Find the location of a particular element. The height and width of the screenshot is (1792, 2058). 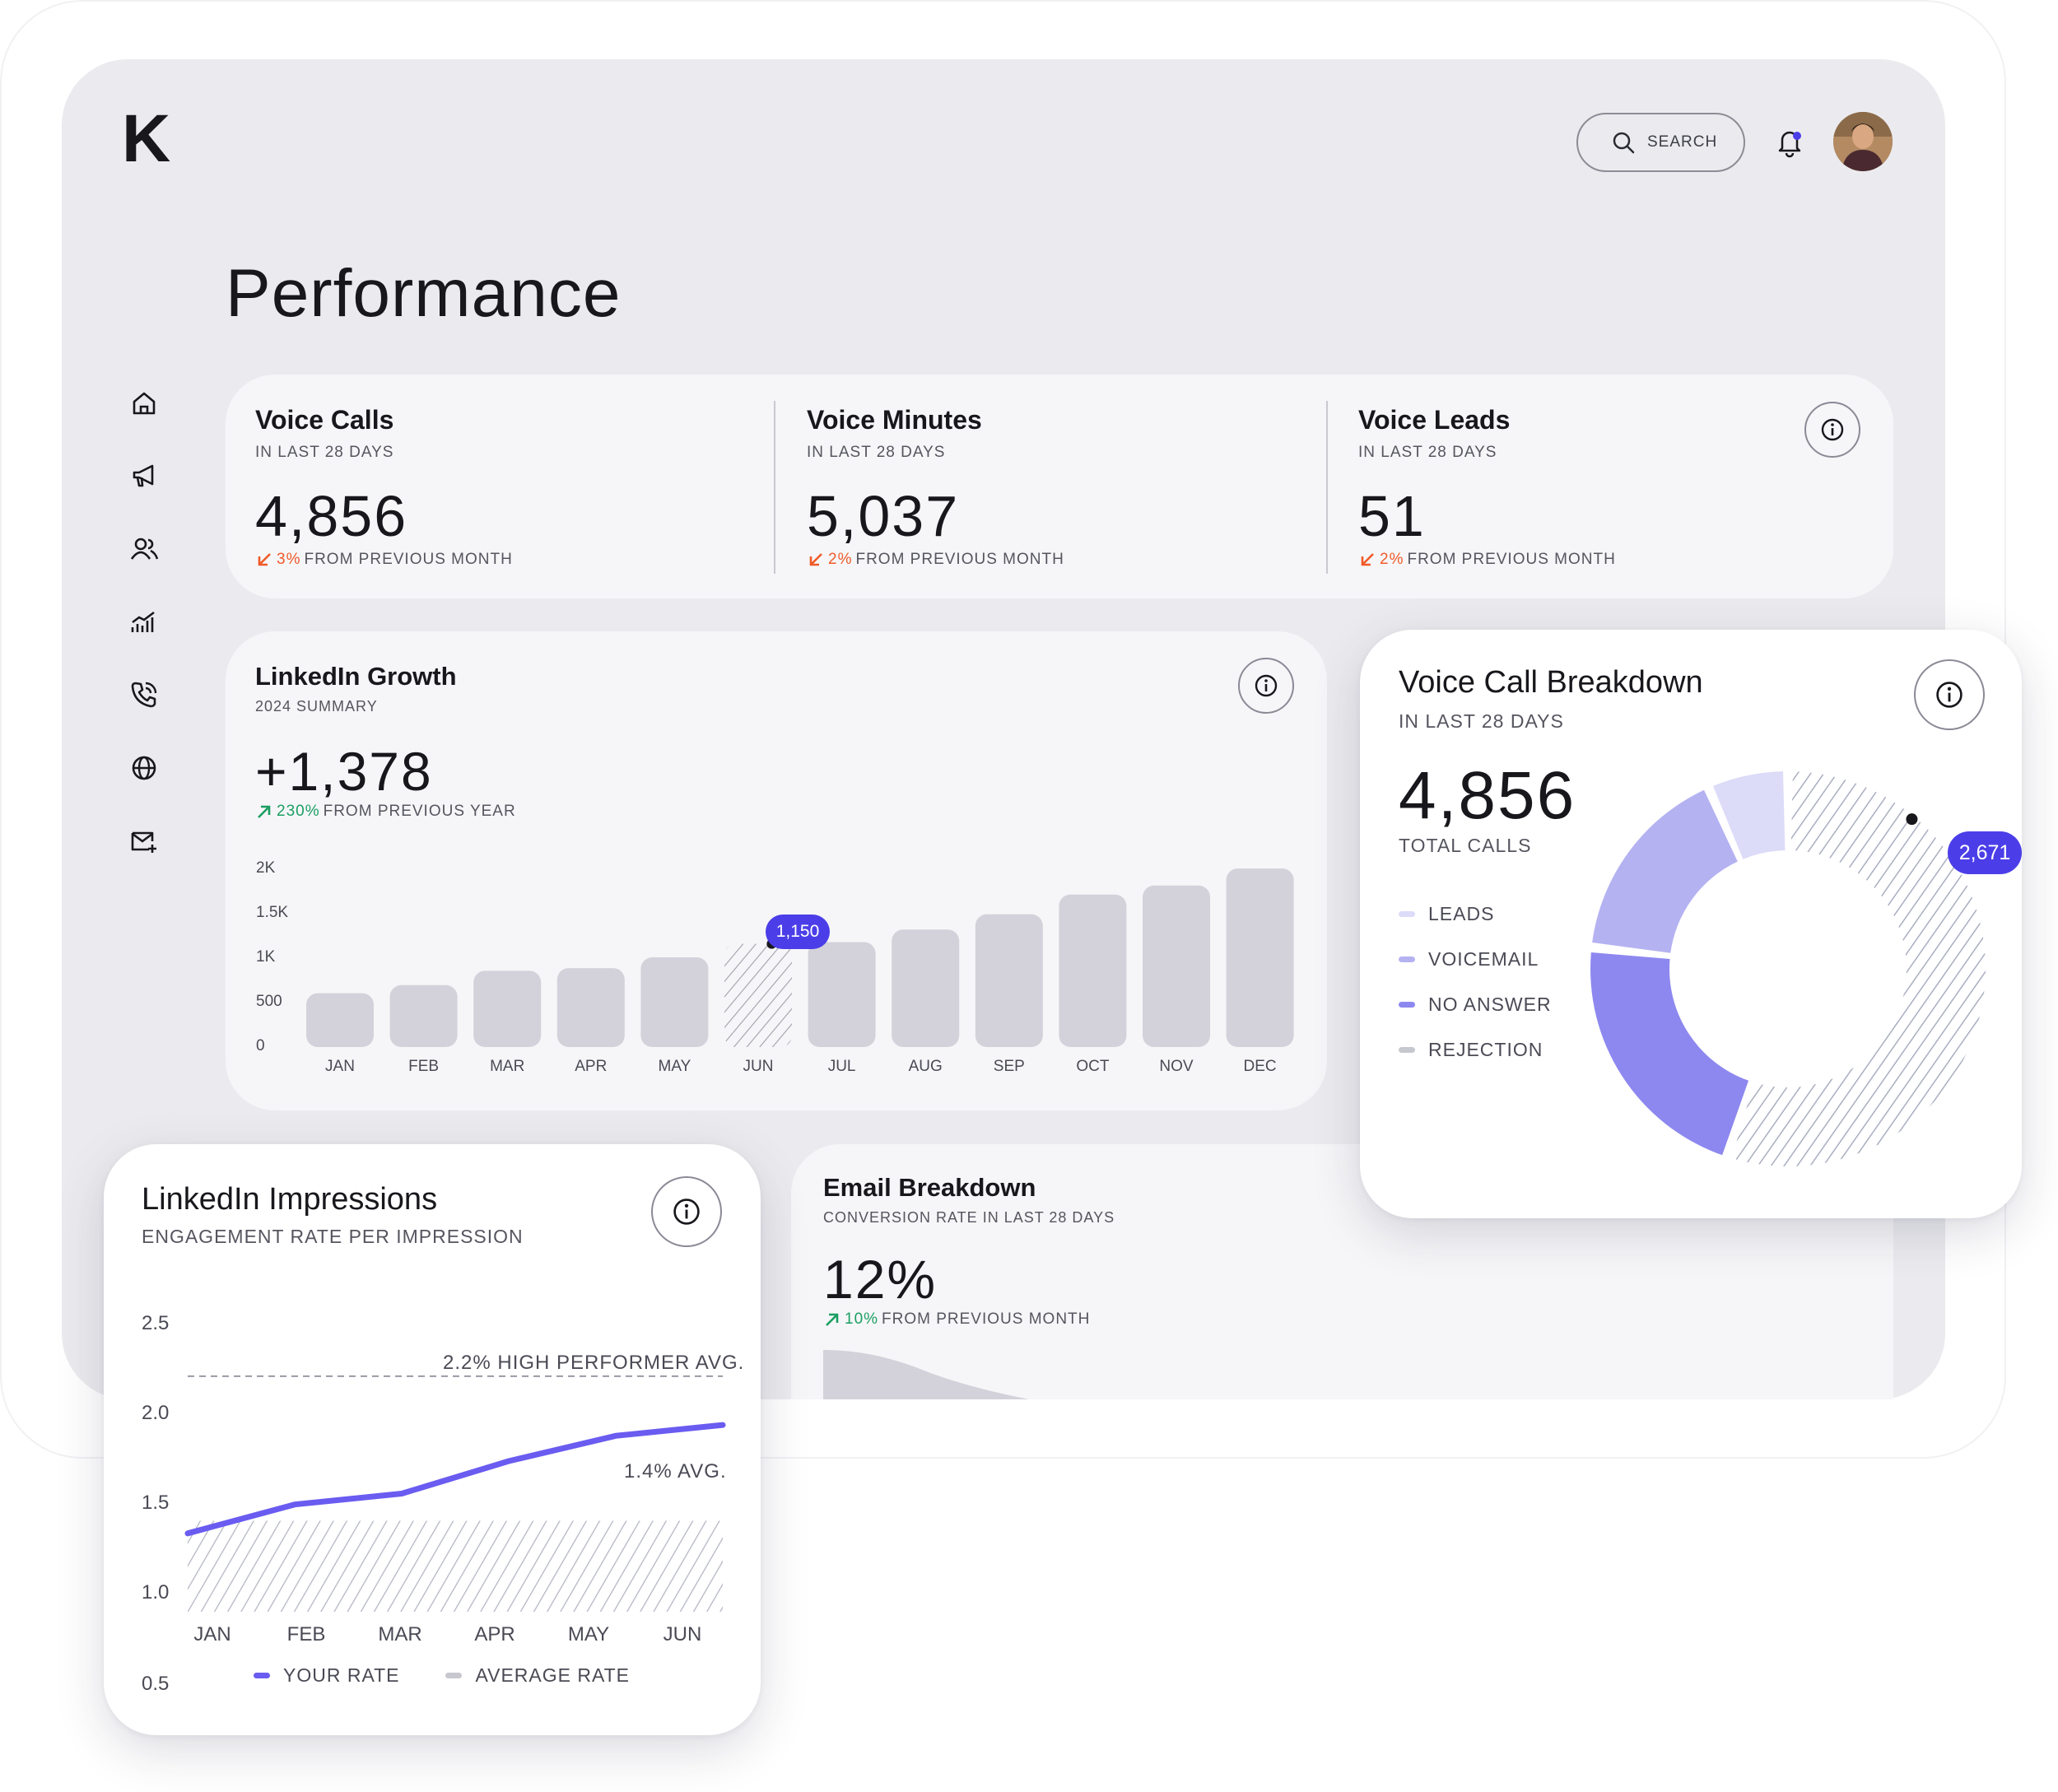

card-subtitle: 2024 SUMMARY is located at coordinates (316, 706).